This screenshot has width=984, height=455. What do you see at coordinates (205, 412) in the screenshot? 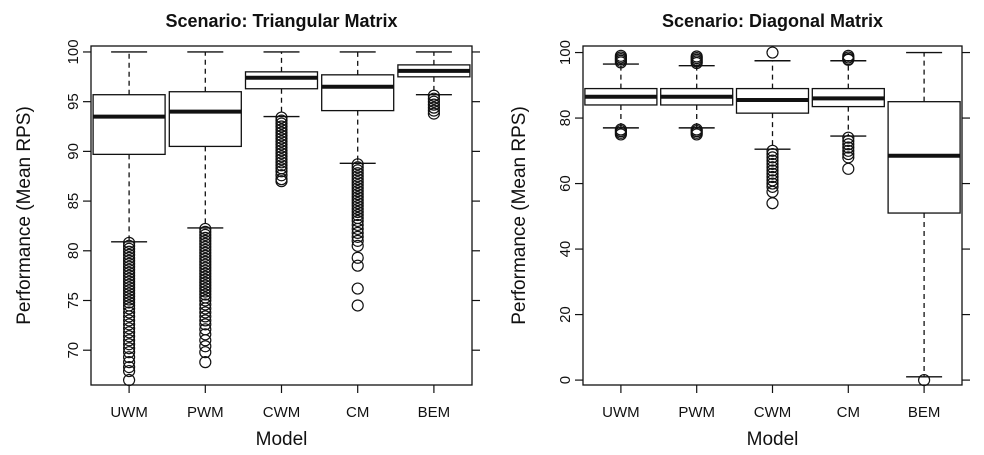
I see `x-tick-label: PWM` at bounding box center [205, 412].